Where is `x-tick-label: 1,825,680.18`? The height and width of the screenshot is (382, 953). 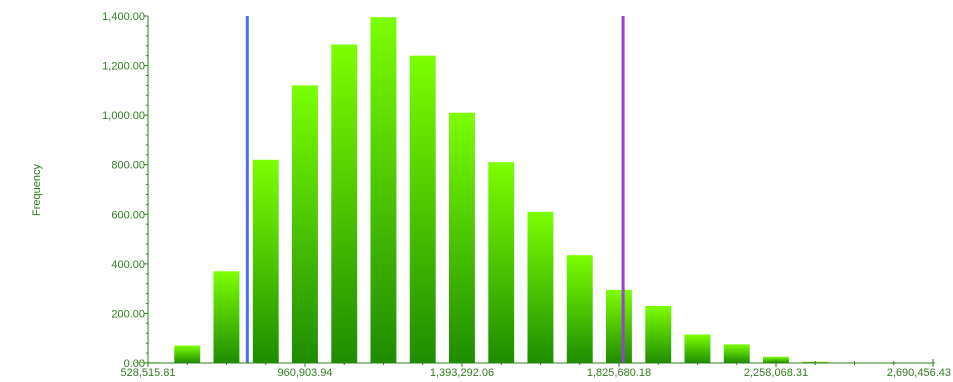 x-tick-label: 1,825,680.18 is located at coordinates (619, 373).